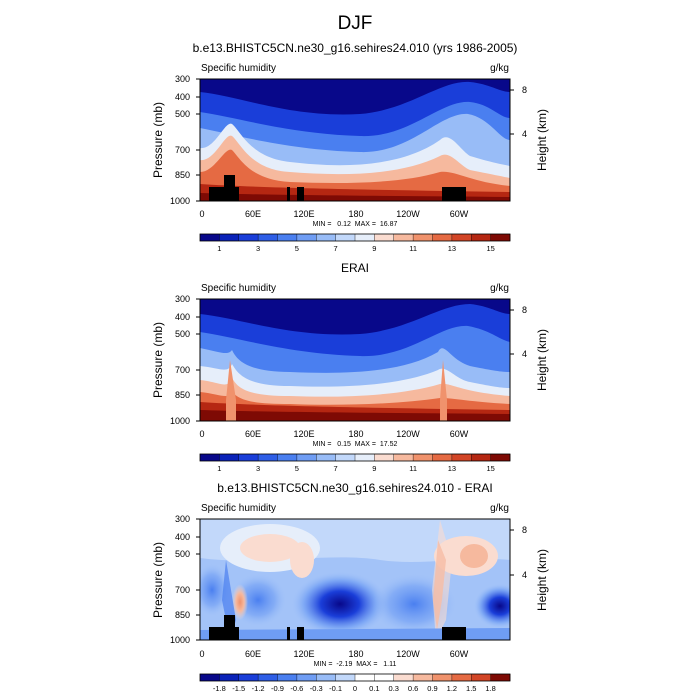  Describe the element at coordinates (333, 214) in the screenshot. I see `panel-1-x-ticks: 0 60E 120E 180 120W 60W` at that location.